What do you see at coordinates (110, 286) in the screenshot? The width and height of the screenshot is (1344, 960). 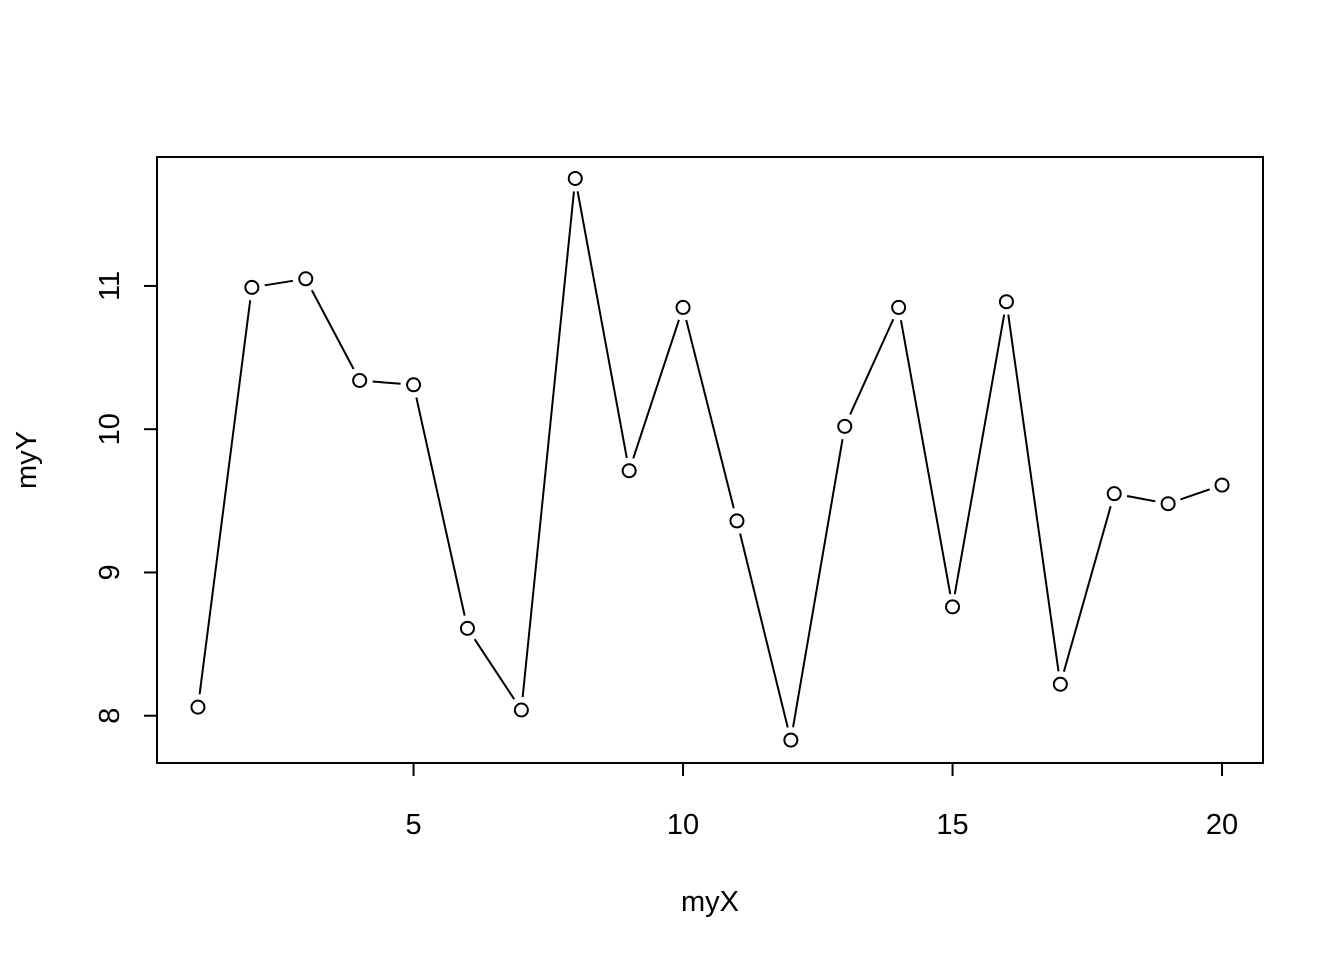 I see `y-tick-label: 11` at bounding box center [110, 286].